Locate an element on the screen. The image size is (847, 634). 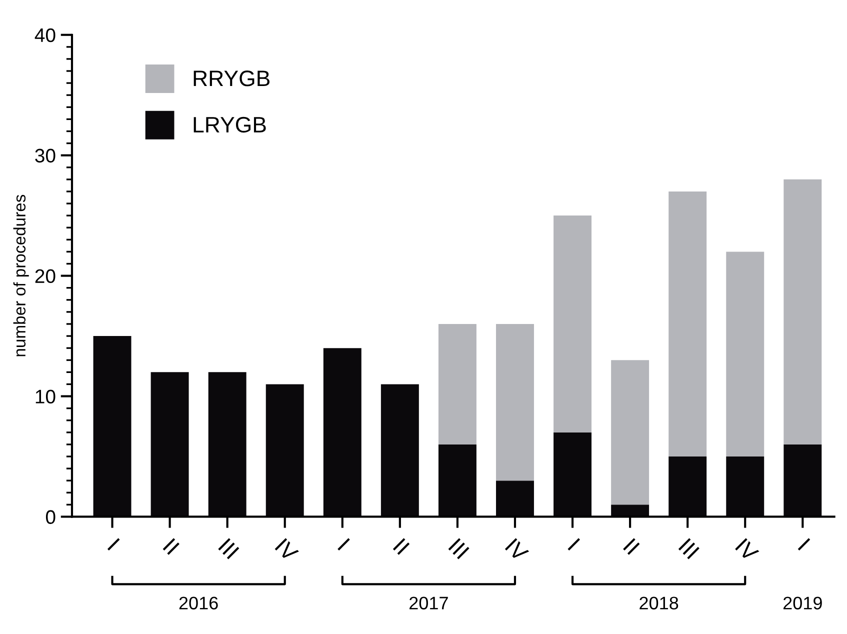
legend-label: RRYGB is located at coordinates (232, 78).